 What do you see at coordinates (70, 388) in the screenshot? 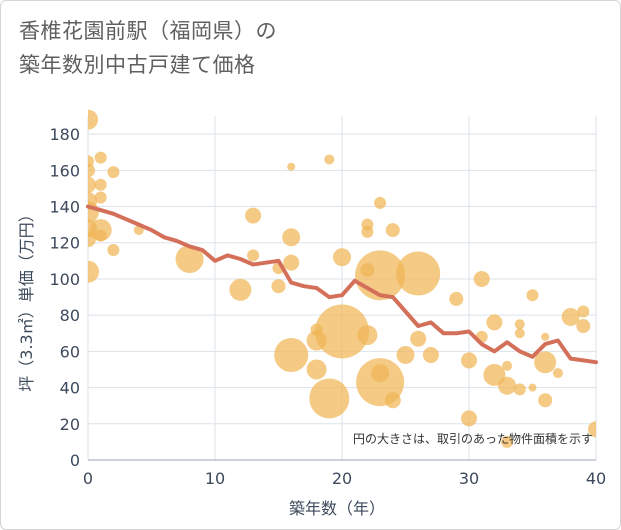
I see `y-tick-label: 40` at bounding box center [70, 388].